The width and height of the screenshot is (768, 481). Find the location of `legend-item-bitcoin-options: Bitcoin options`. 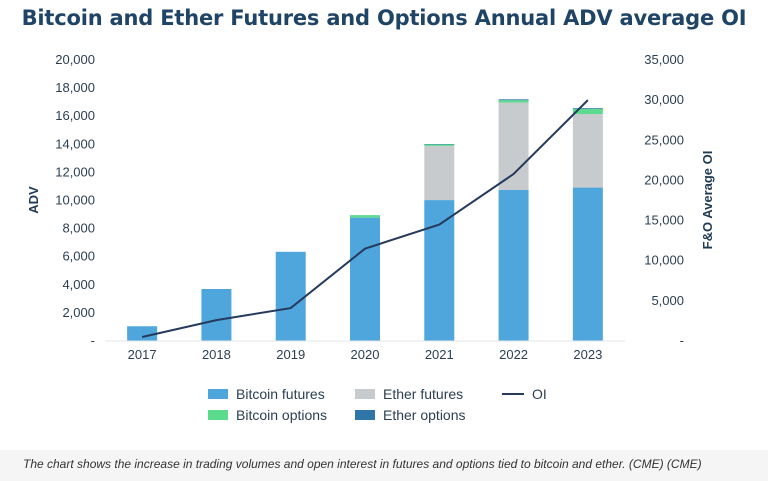

legend-item-bitcoin-options: Bitcoin options is located at coordinates (281, 415).